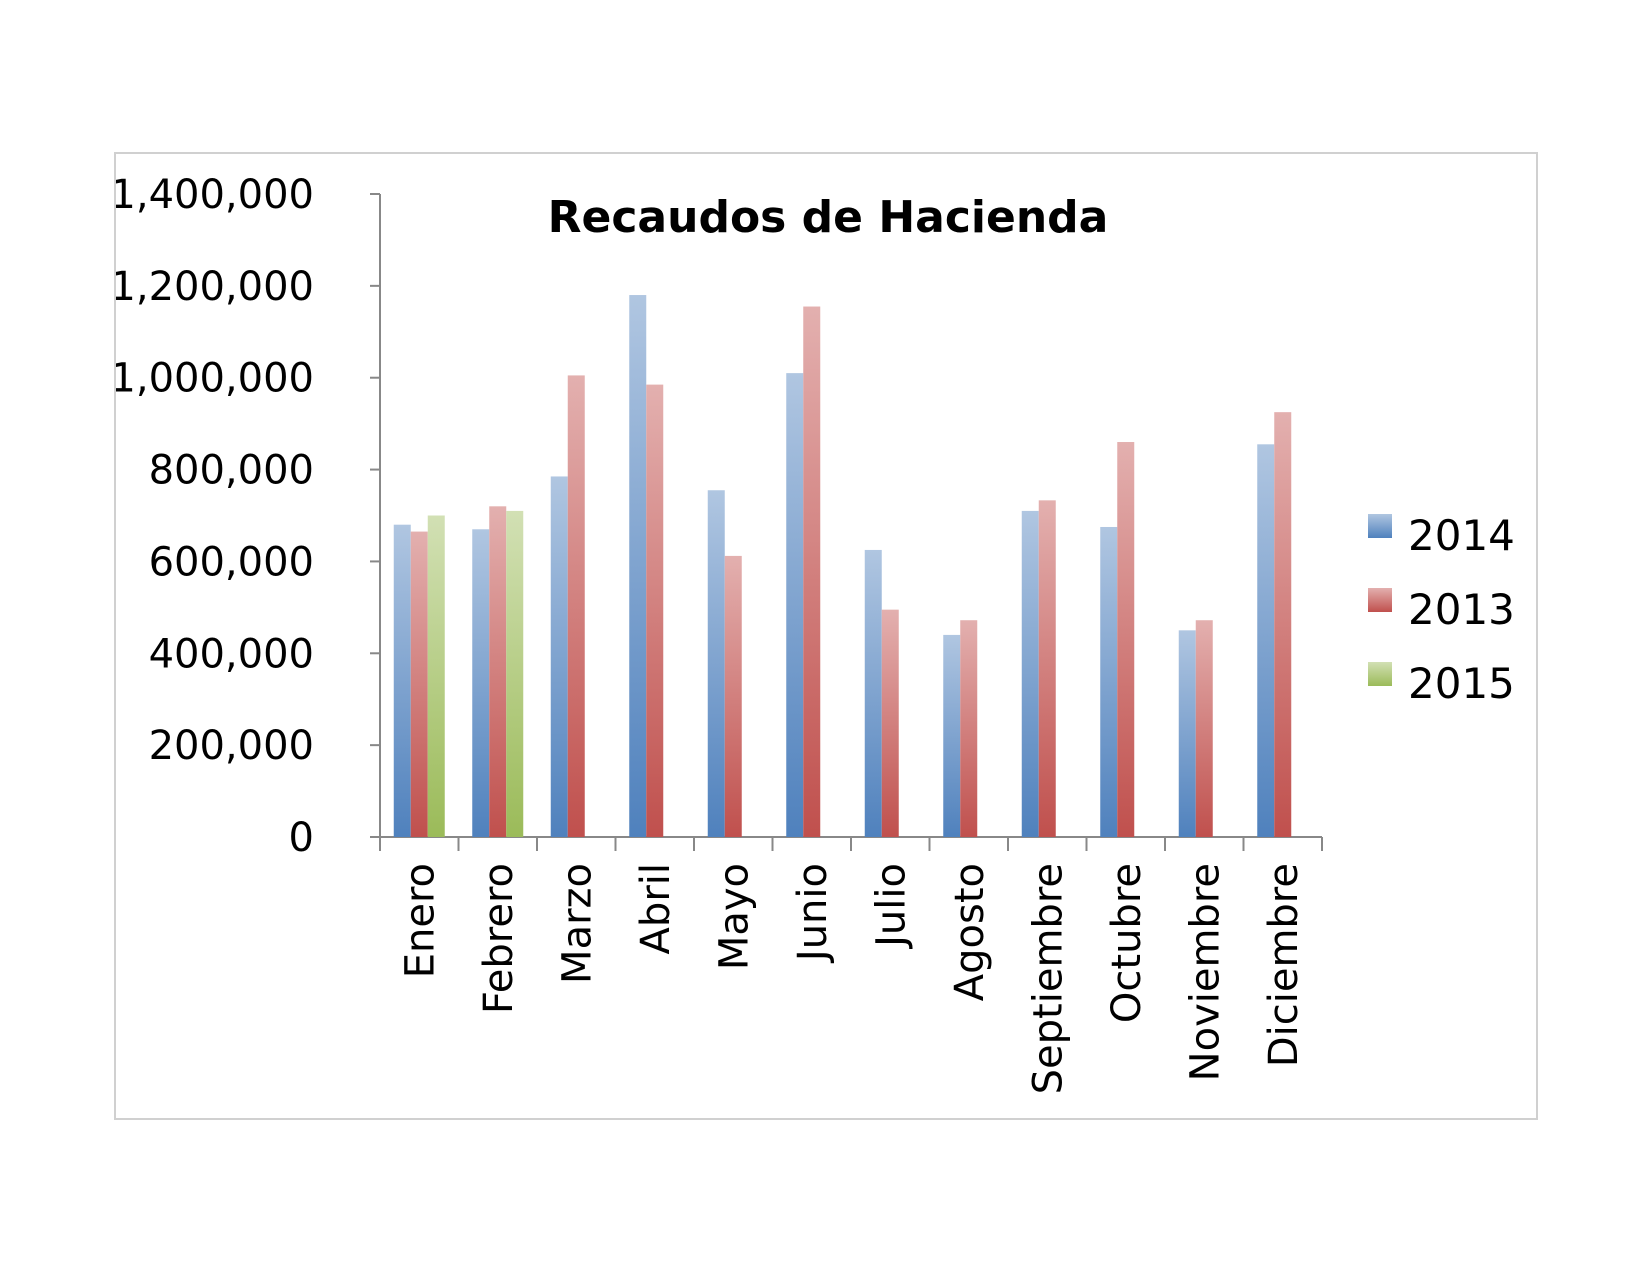 This screenshot has width=1650, height=1275. What do you see at coordinates (1284, 965) in the screenshot?
I see `x-tick-label: Diciembre` at bounding box center [1284, 965].